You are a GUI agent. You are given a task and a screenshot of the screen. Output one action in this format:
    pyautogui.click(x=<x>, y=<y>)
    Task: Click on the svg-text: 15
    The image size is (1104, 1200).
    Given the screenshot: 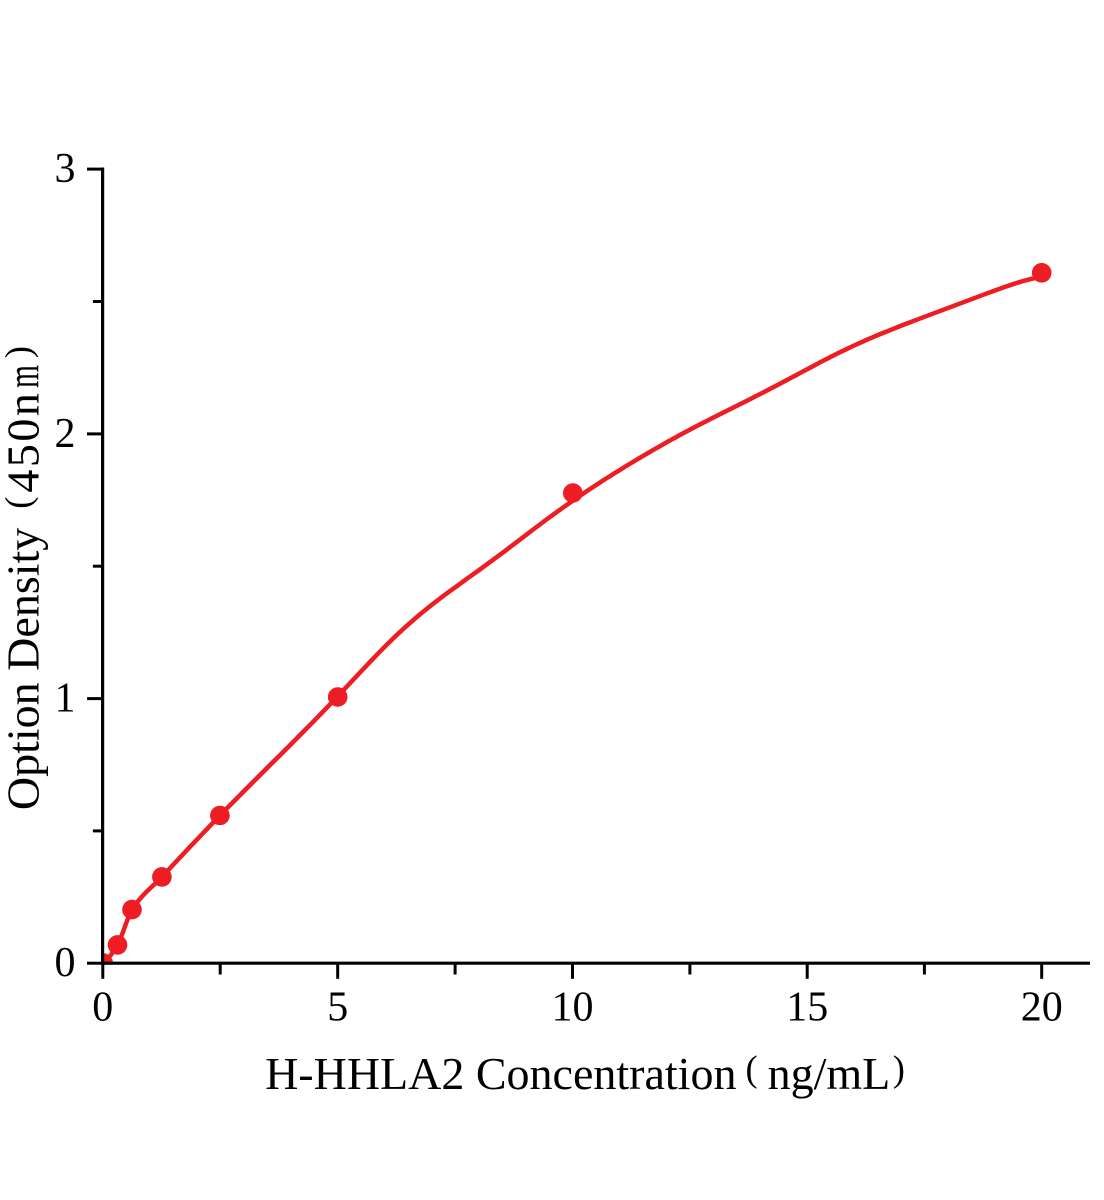 What is the action you would take?
    pyautogui.click(x=807, y=1008)
    